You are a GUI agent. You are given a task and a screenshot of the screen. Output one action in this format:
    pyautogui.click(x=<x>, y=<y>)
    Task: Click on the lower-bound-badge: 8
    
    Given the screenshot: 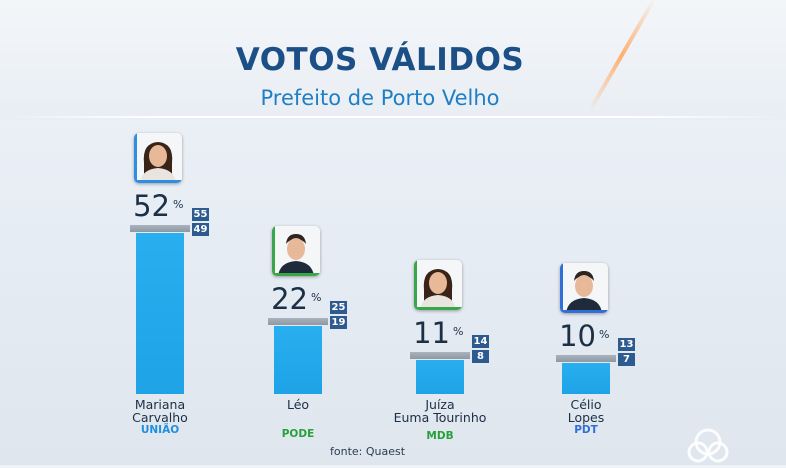 What is the action you would take?
    pyautogui.click(x=480, y=356)
    